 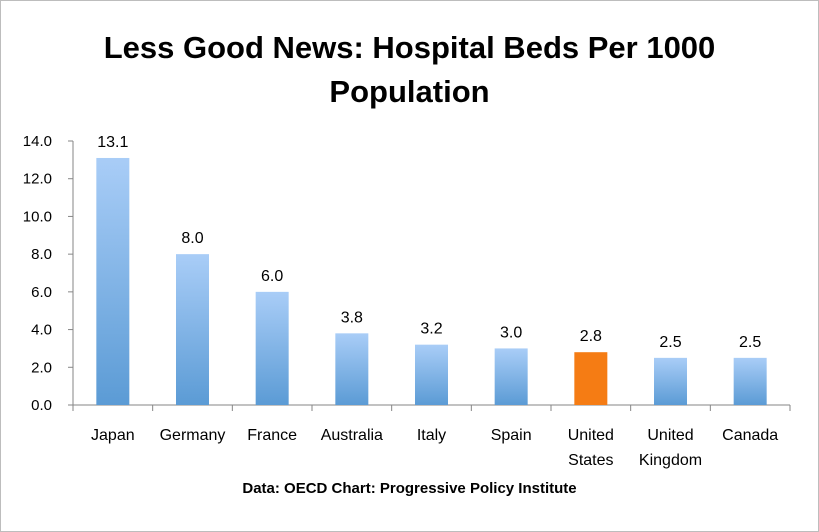 What do you see at coordinates (591, 336) in the screenshot?
I see `data-label: 2.8` at bounding box center [591, 336].